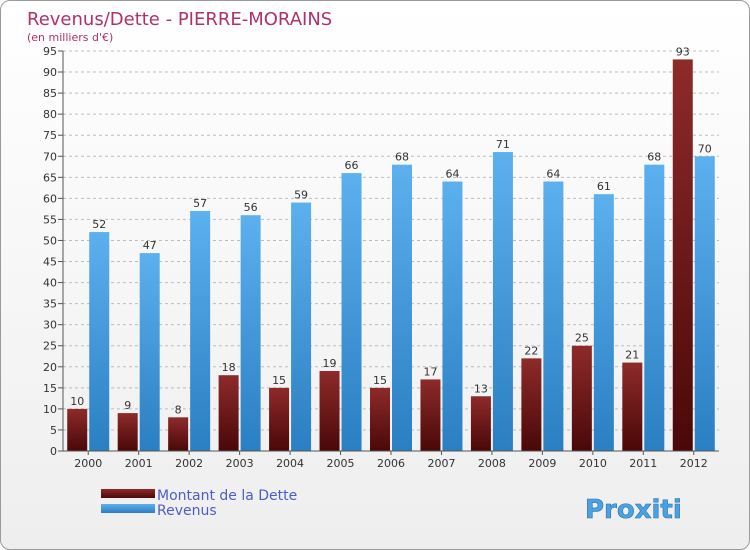 This screenshot has height=550, width=750. I want to click on legend-label-revenus: Revenus, so click(187, 511).